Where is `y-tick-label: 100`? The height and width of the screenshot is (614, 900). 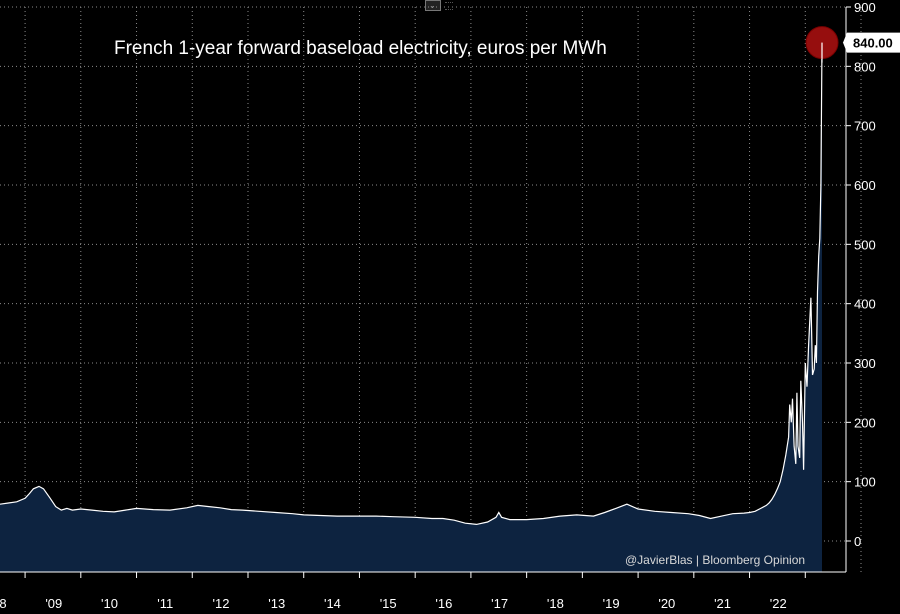
y-tick-label: 100 is located at coordinates (865, 482).